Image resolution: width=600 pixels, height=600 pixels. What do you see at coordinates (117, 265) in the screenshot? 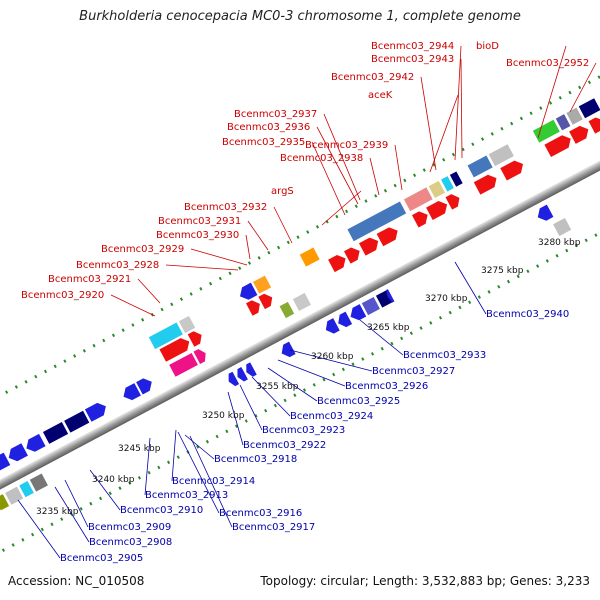
I see `upper-gene-label: Bcenmc03_2928` at bounding box center [117, 265].